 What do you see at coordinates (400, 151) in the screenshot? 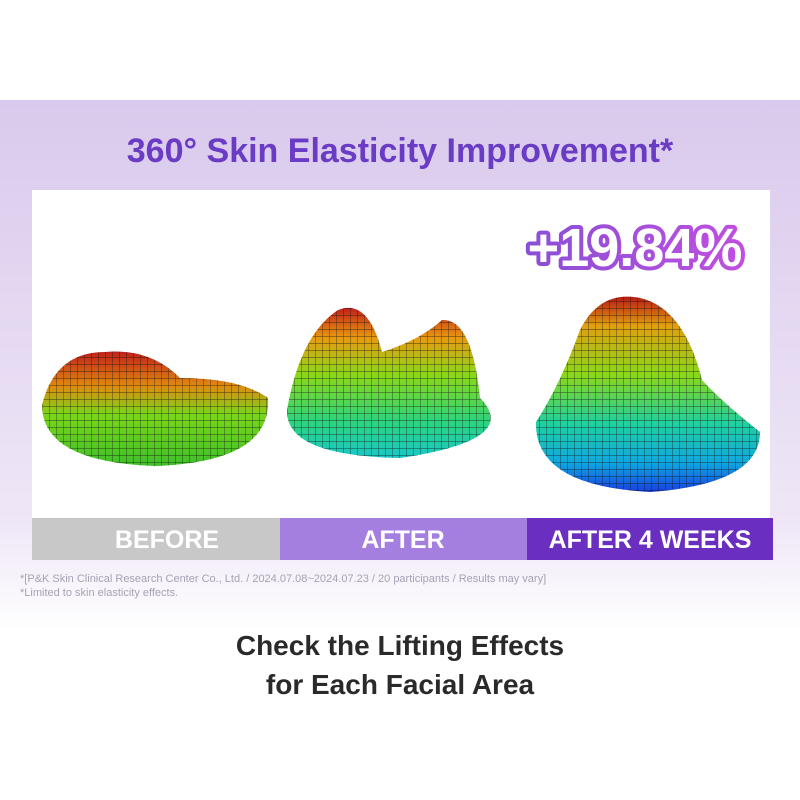
I see `title: 360° Skin Elasticity Improvement*` at bounding box center [400, 151].